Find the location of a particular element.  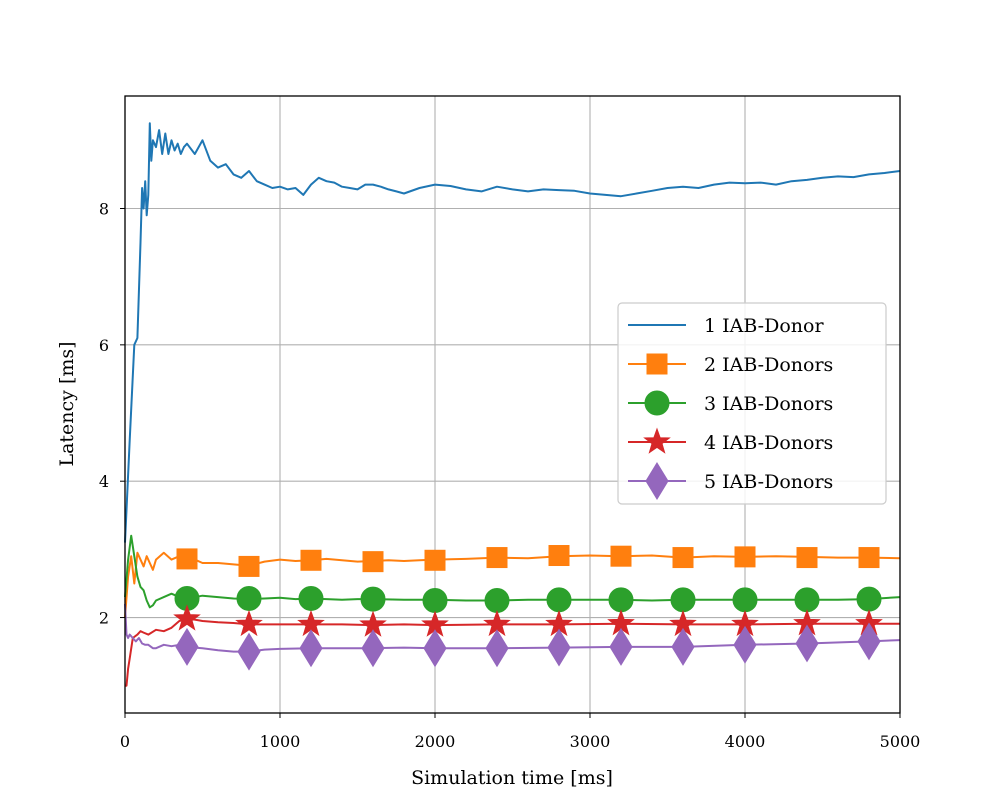

y-tick-label: 6 is located at coordinates (104, 345).